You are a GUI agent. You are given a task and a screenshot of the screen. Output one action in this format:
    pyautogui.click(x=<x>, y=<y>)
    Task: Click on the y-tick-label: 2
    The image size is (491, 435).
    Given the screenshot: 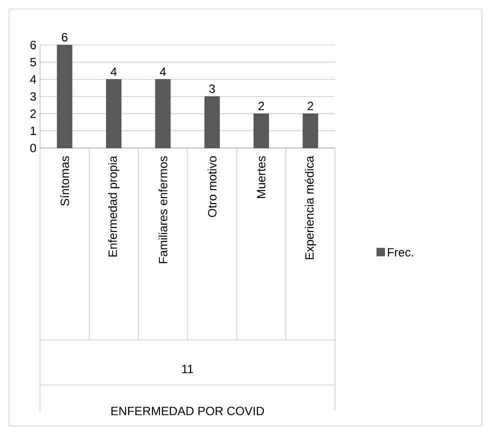 What is the action you would take?
    pyautogui.click(x=33, y=113)
    